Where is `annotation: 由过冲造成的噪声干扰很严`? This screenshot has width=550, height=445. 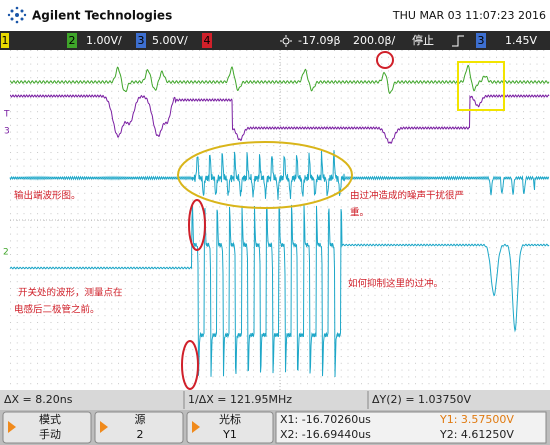 annotation: 由过冲造成的噪声干扰很严 is located at coordinates (407, 196).